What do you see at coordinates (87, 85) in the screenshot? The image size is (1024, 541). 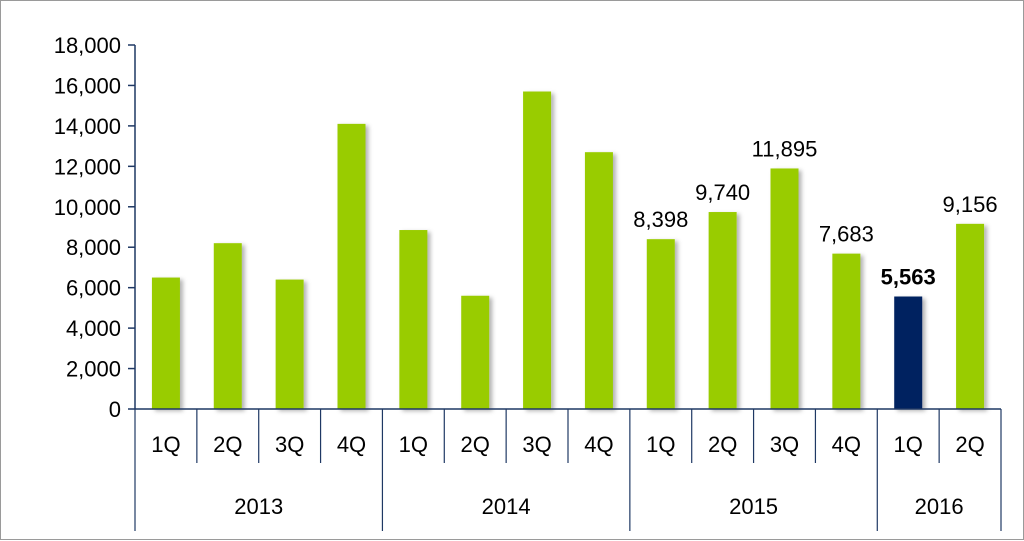 I see `y-tick-label: 16,000` at bounding box center [87, 85].